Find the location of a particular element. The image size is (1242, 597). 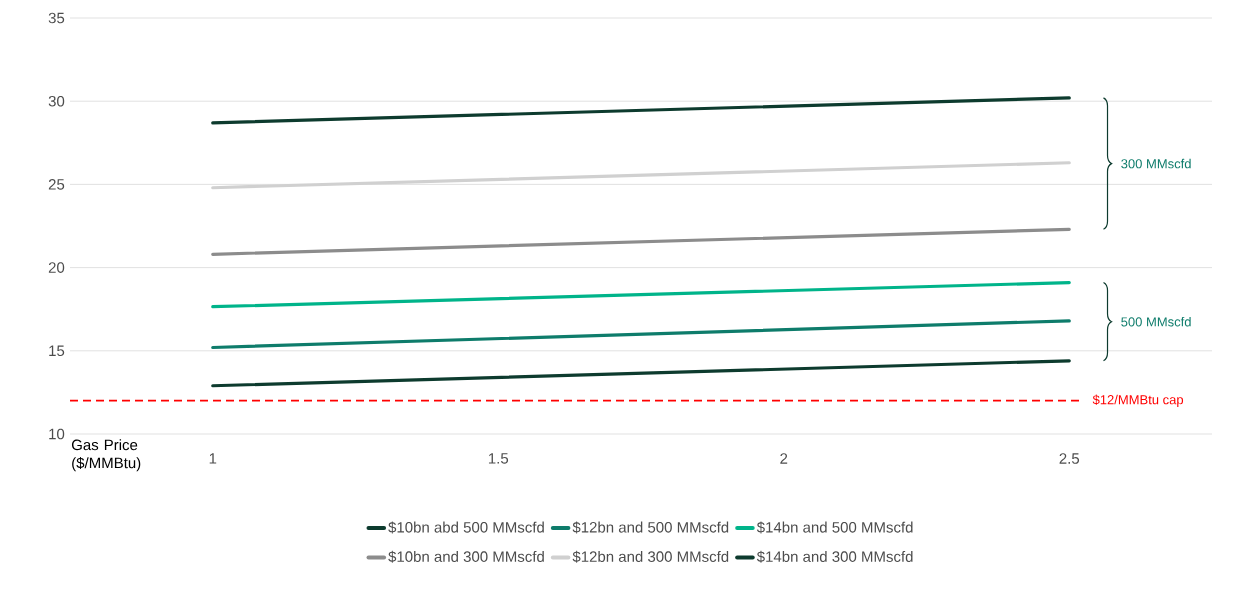

y-tick-label: 35 is located at coordinates (56, 18).